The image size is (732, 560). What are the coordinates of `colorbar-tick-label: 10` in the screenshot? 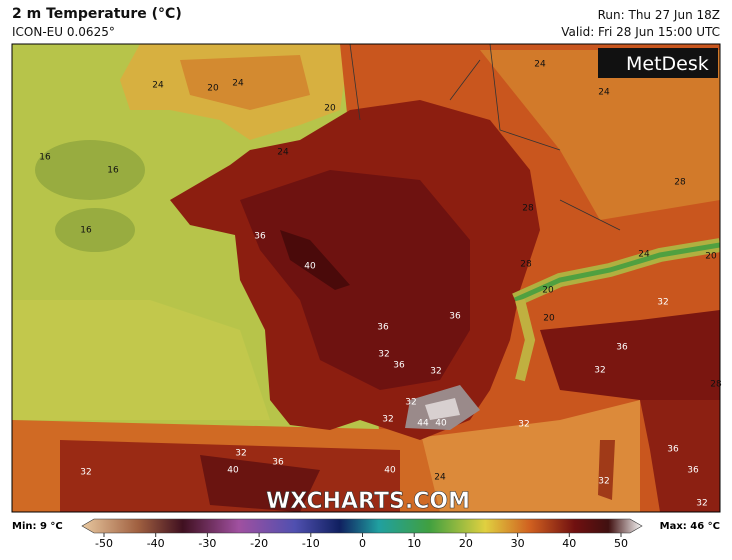 It's located at (414, 543).